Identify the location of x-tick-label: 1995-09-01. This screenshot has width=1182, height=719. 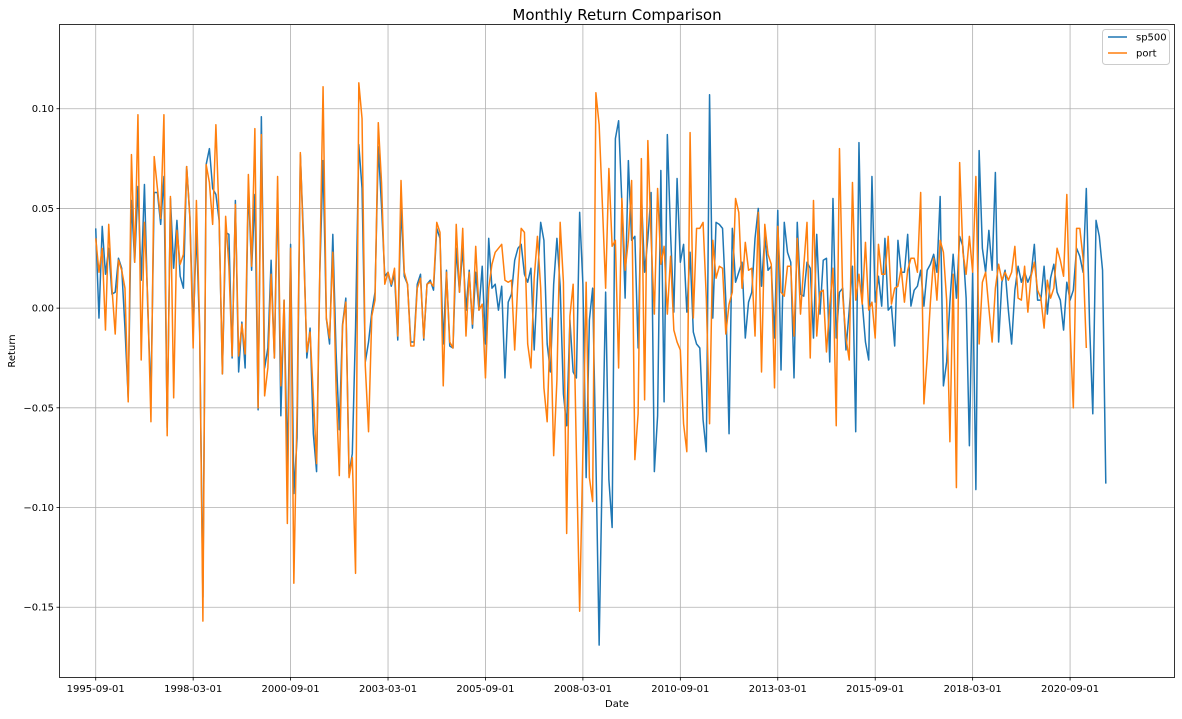
(96, 689).